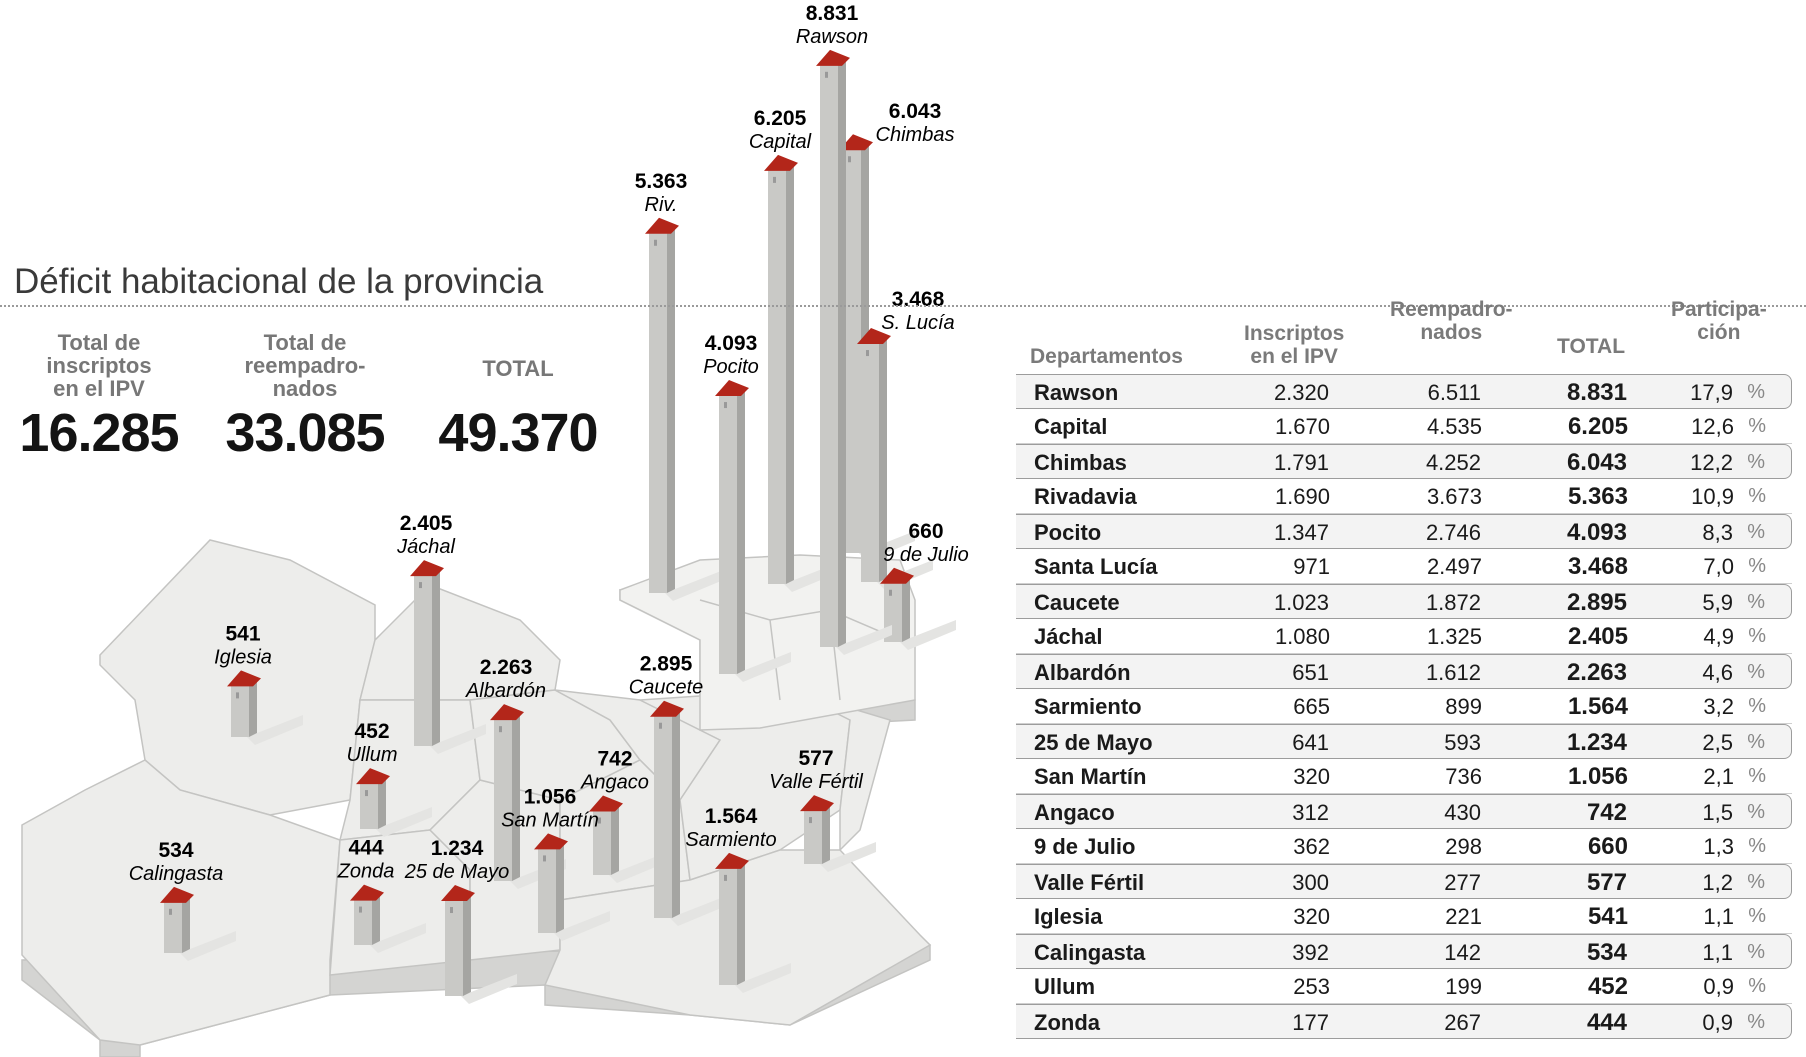  What do you see at coordinates (730, 840) in the screenshot?
I see `category-label: Sarmiento` at bounding box center [730, 840].